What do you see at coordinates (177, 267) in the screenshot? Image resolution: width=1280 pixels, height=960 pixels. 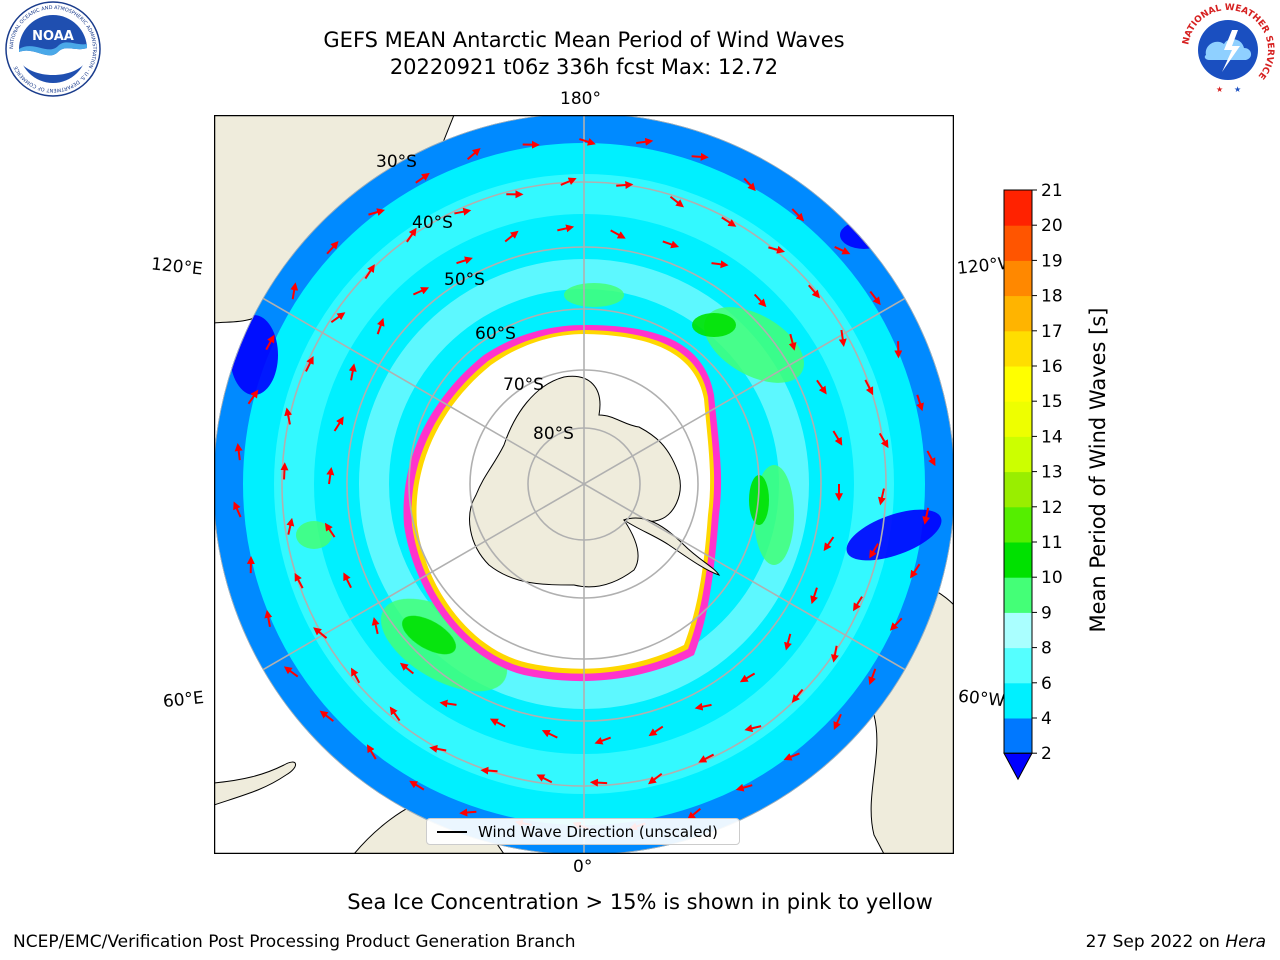 I see `lon-label-120e: 120°E` at bounding box center [177, 267].